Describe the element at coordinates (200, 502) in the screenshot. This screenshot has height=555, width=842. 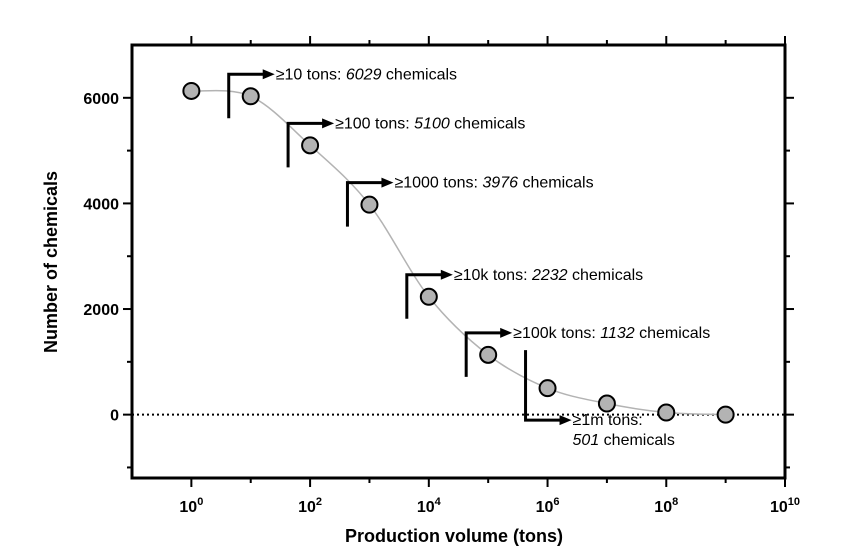
I see `x-tick-exponent: 0` at that location.